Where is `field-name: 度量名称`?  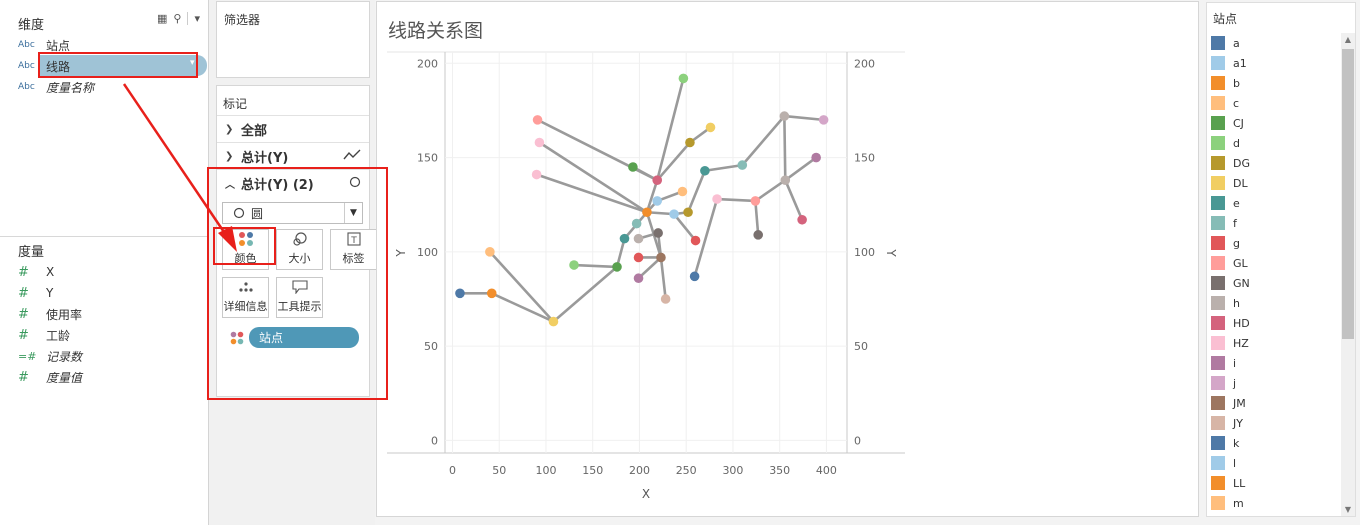
field-name: 度量名称 is located at coordinates (70, 87).